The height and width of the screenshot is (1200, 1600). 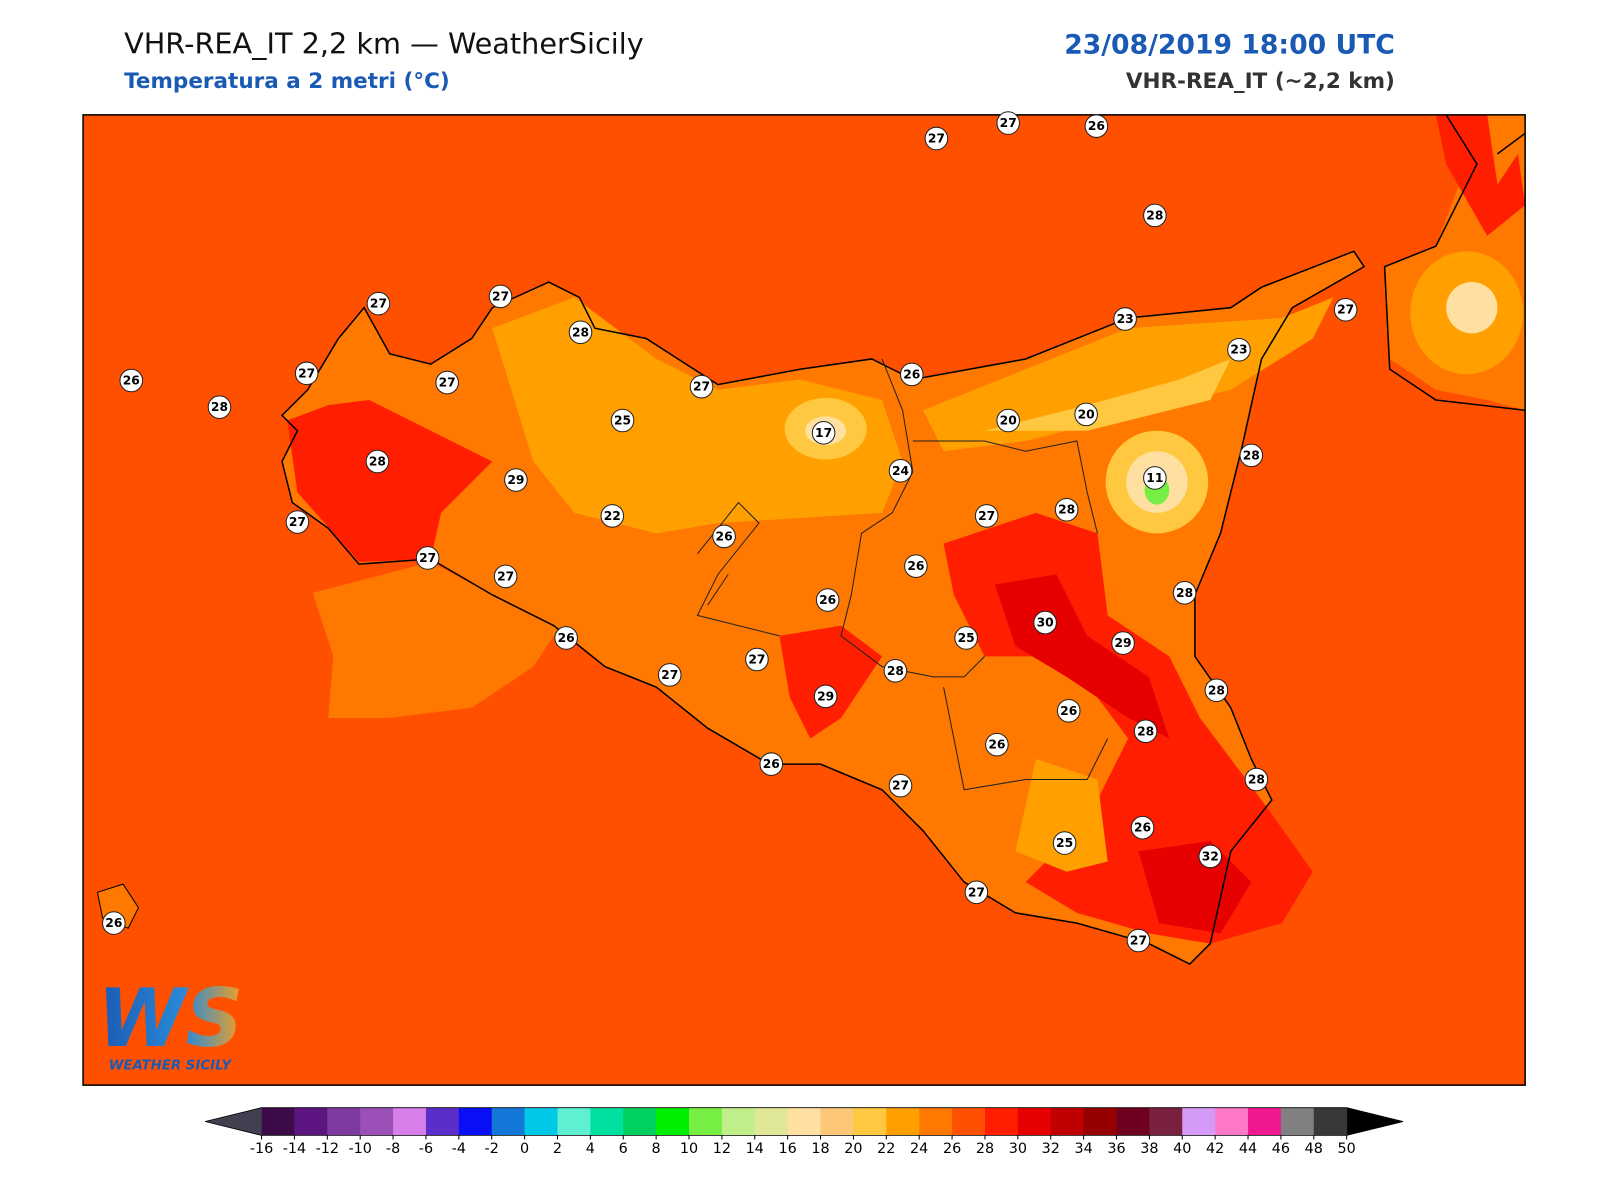 What do you see at coordinates (590, 1149) in the screenshot?
I see `colorbar-tick-label: 4` at bounding box center [590, 1149].